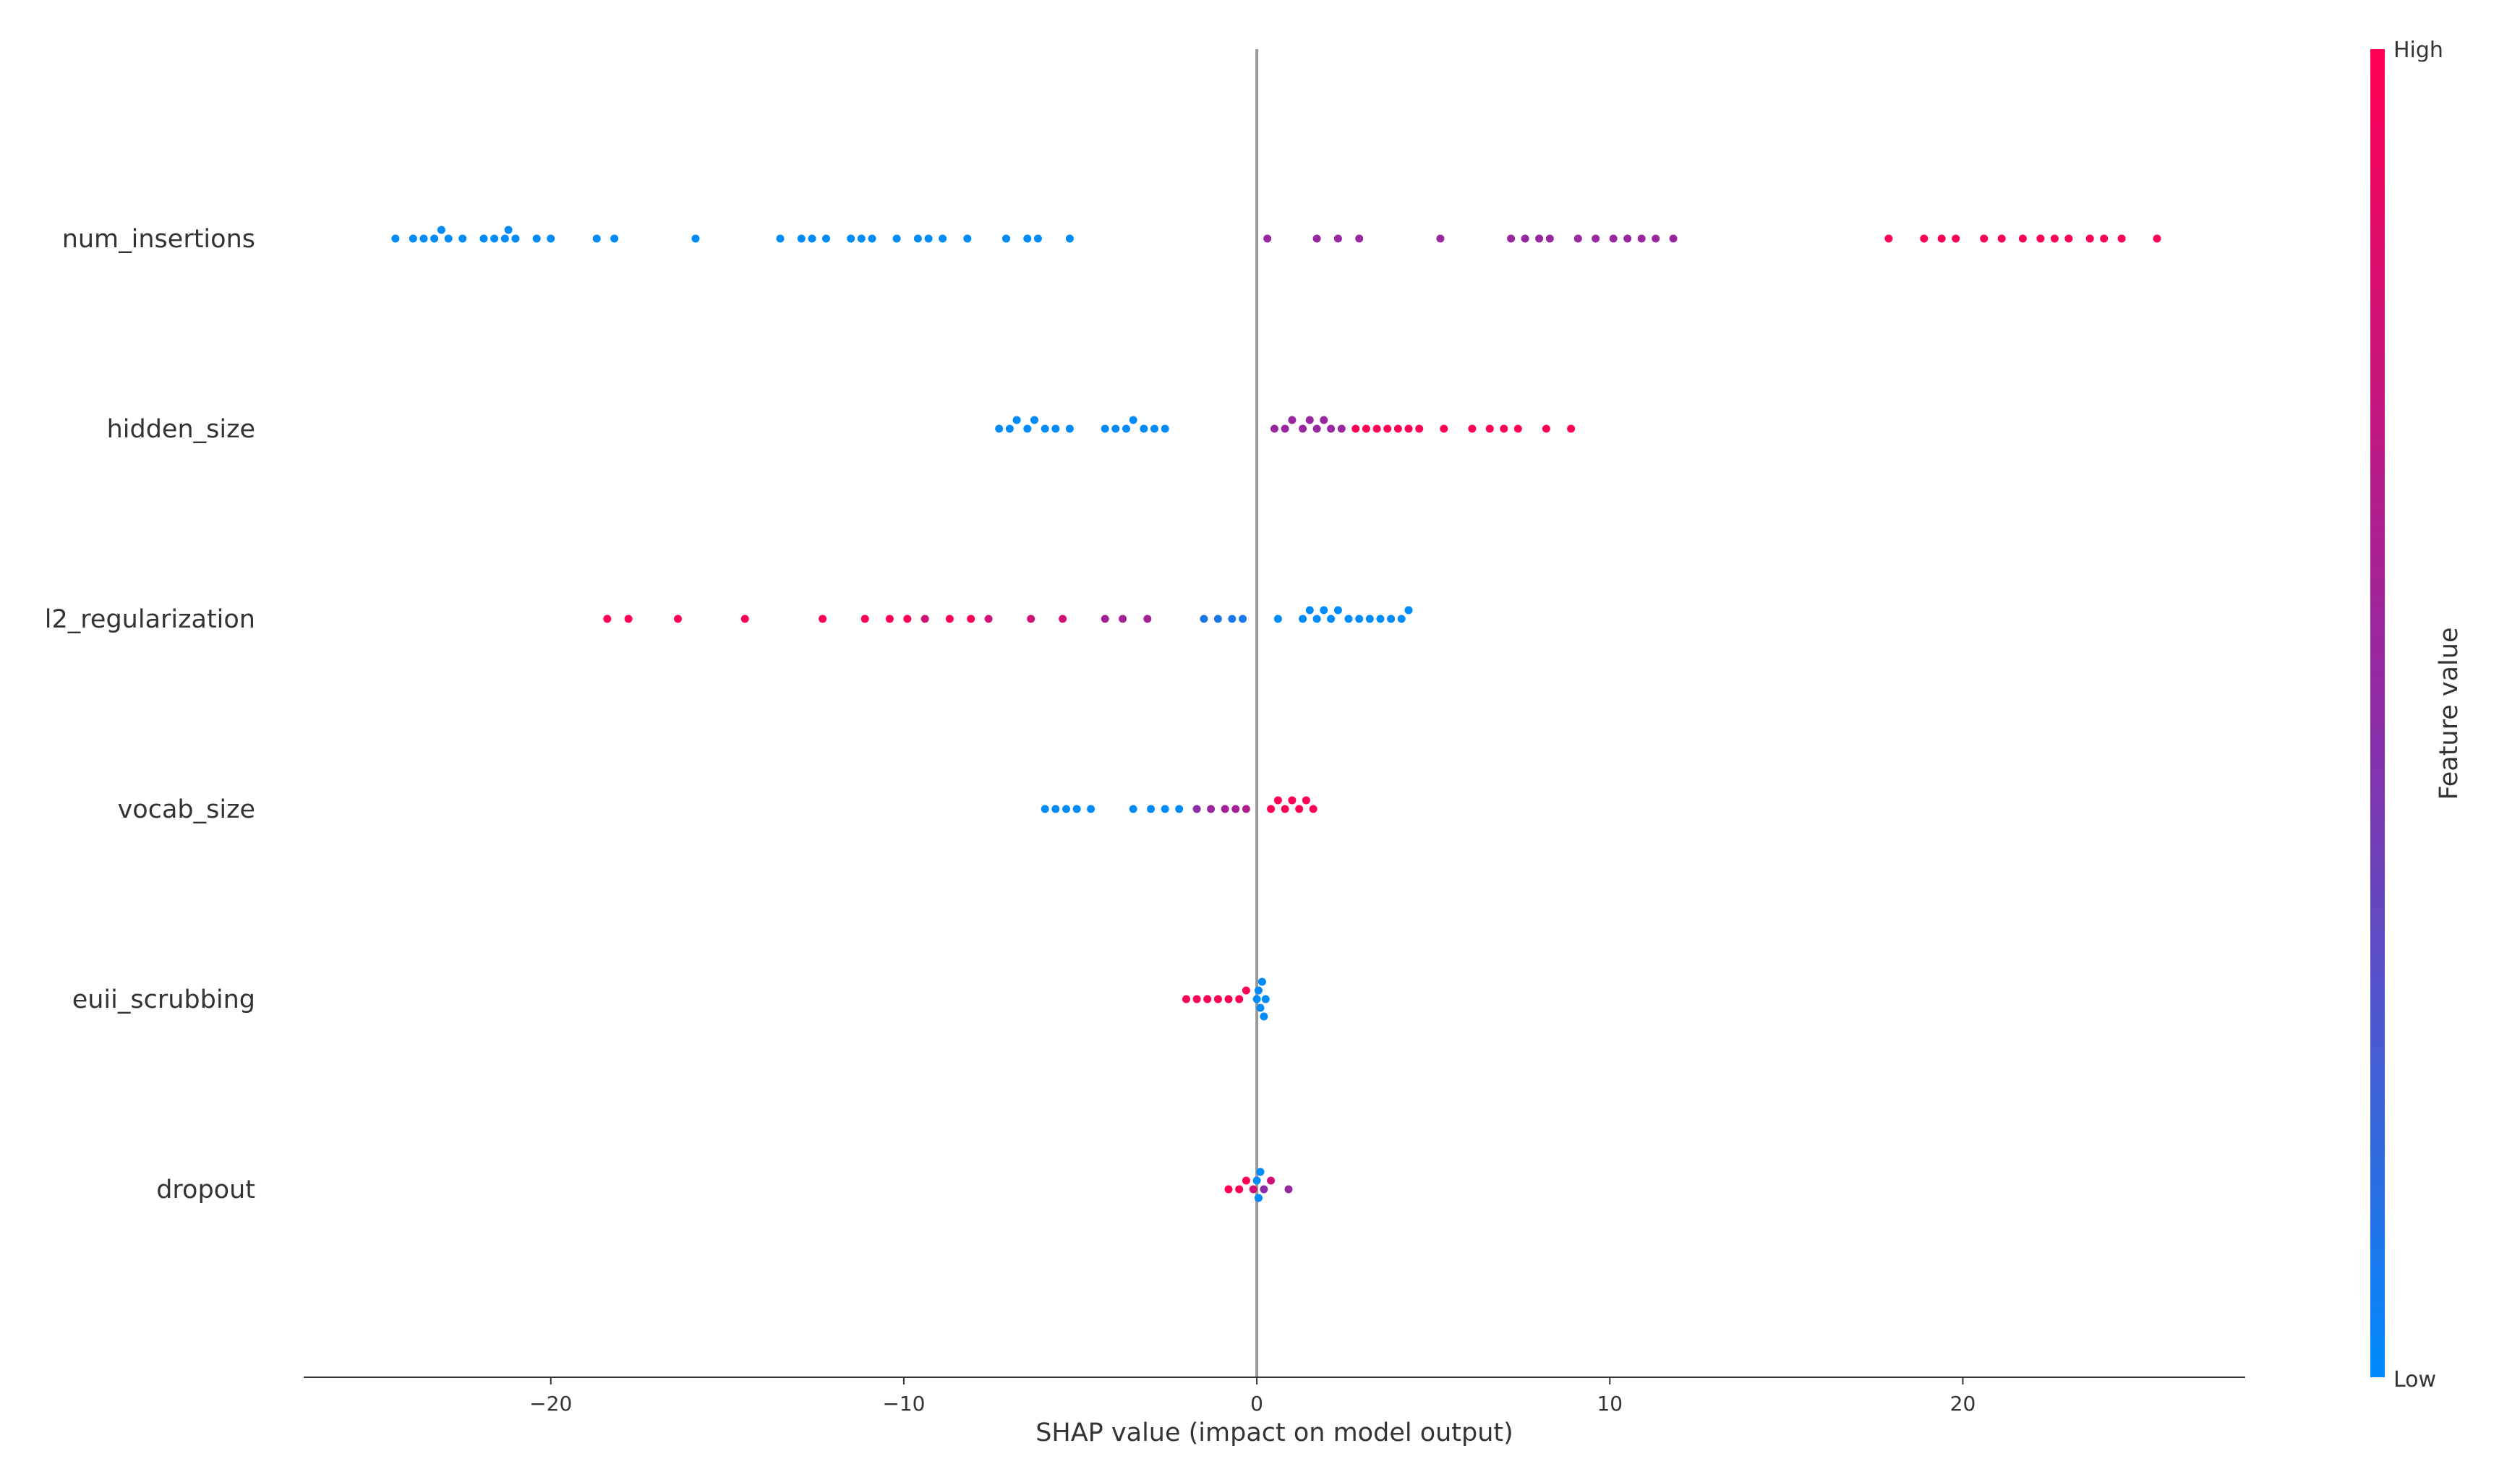 This screenshot has height=1464, width=2520. What do you see at coordinates (163, 999) in the screenshot?
I see `feature-label-euii_scrubbing: euii_scrubbing` at bounding box center [163, 999].